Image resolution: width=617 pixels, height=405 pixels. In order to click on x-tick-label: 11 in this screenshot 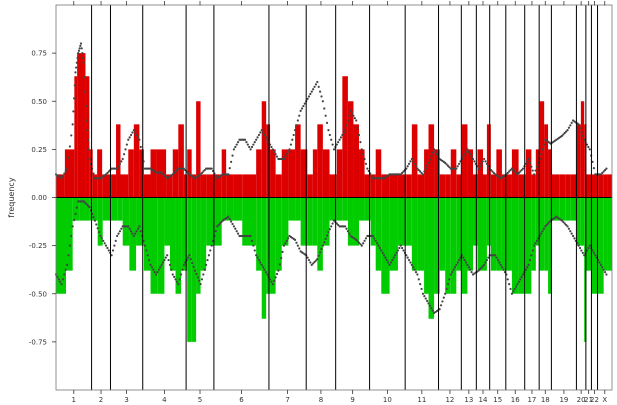, I will do `click(421, 400)`.